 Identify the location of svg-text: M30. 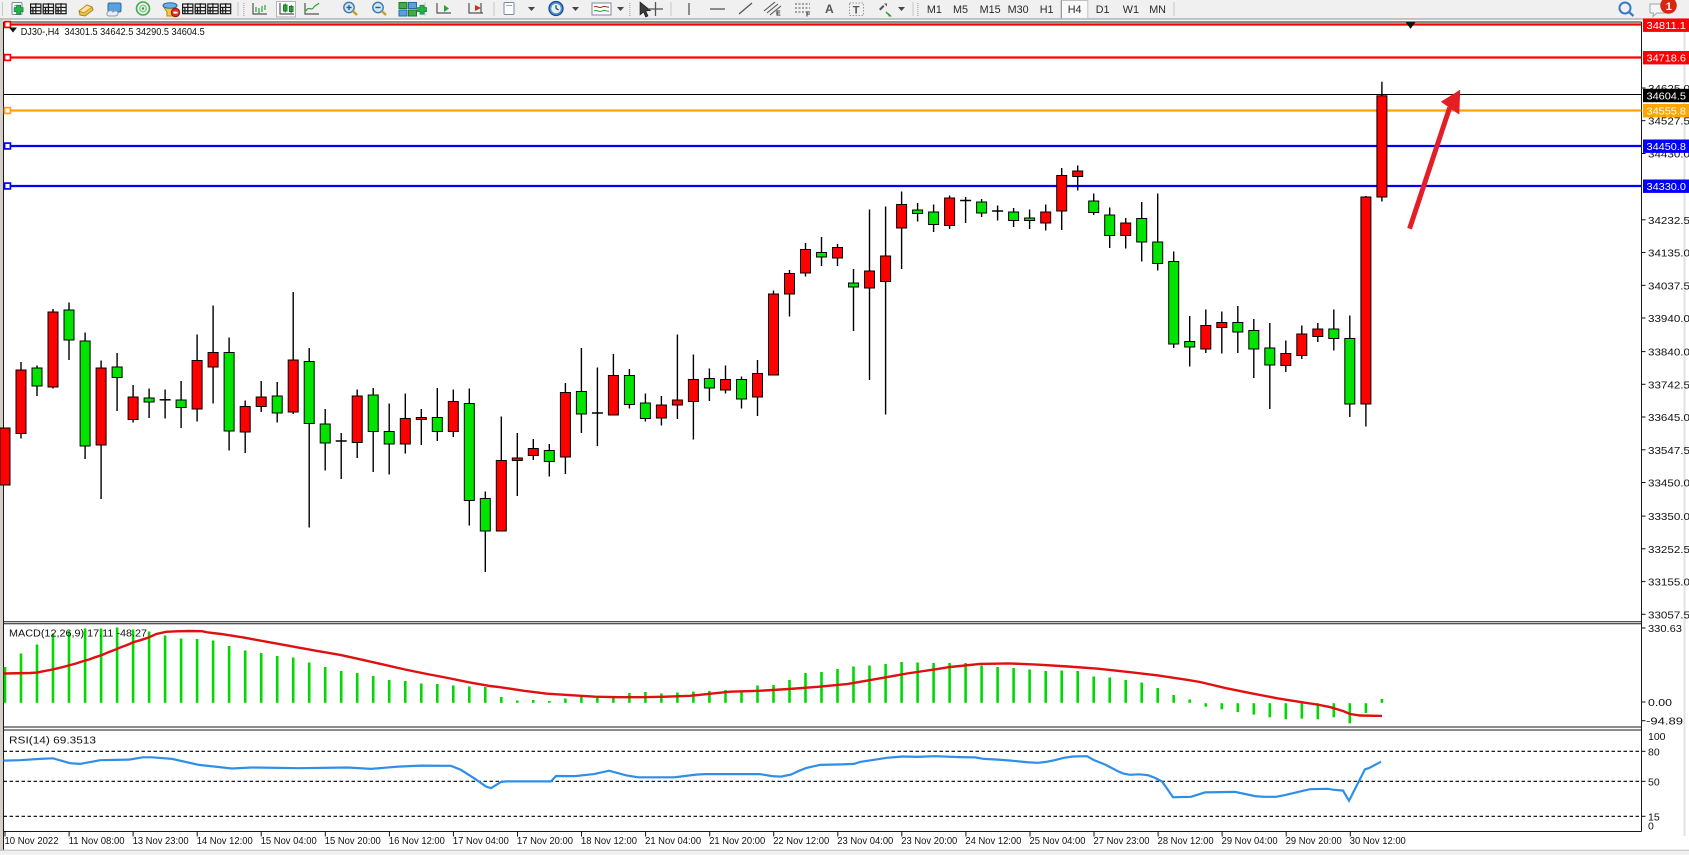
(1018, 10).